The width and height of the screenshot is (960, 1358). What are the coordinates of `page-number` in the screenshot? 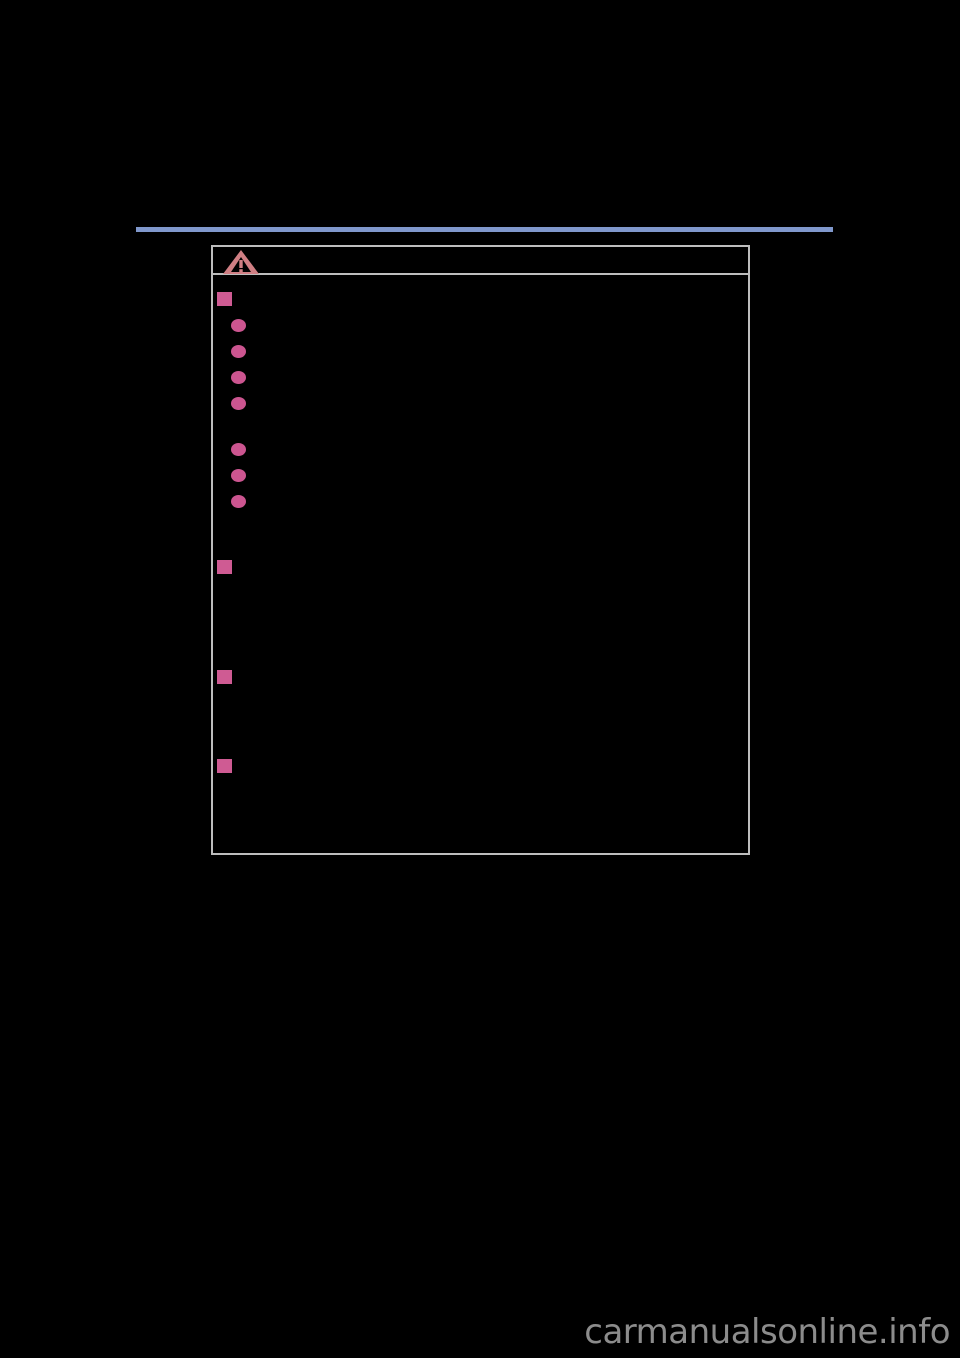 It's located at (90, 210).